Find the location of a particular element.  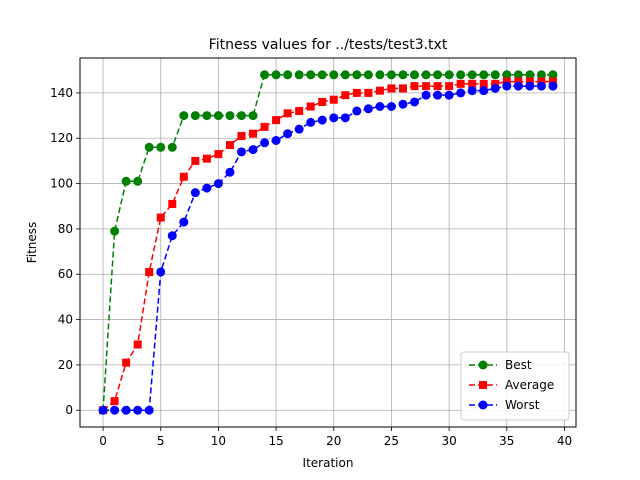

legend-label: Average is located at coordinates (529, 385).